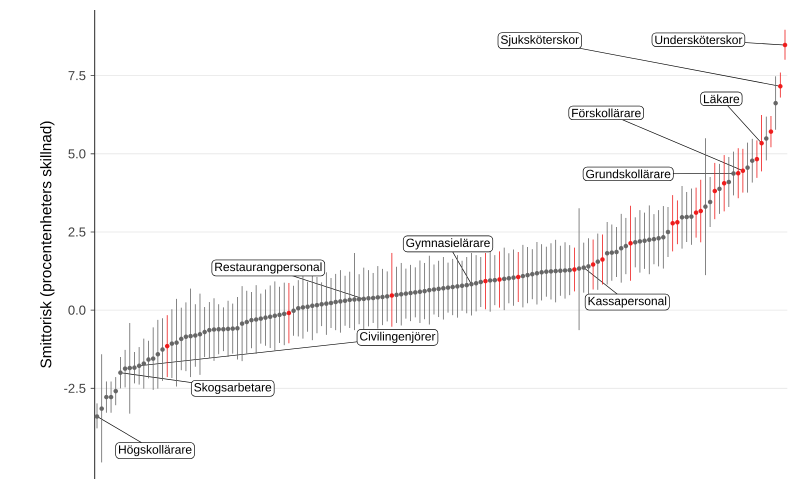  I want to click on annotation: Förskollärare, so click(606, 113).